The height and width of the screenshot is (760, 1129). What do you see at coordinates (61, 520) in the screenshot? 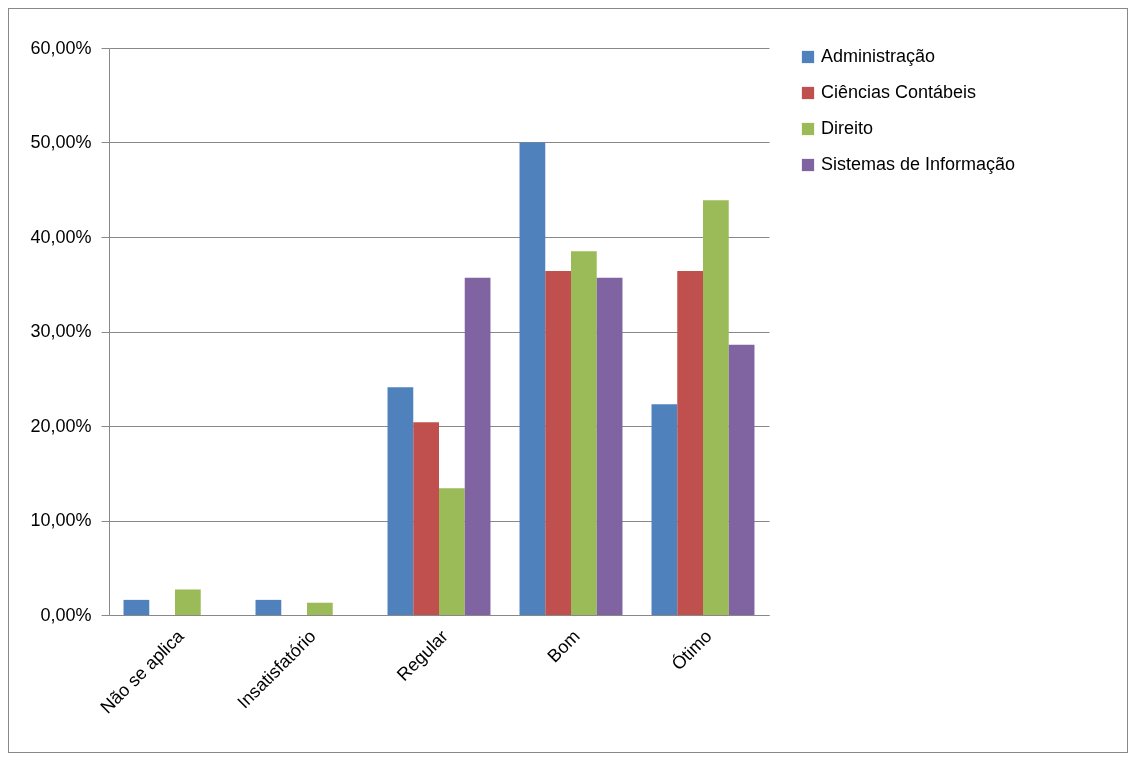
I see `y-tick-label: 10,00%` at bounding box center [61, 520].